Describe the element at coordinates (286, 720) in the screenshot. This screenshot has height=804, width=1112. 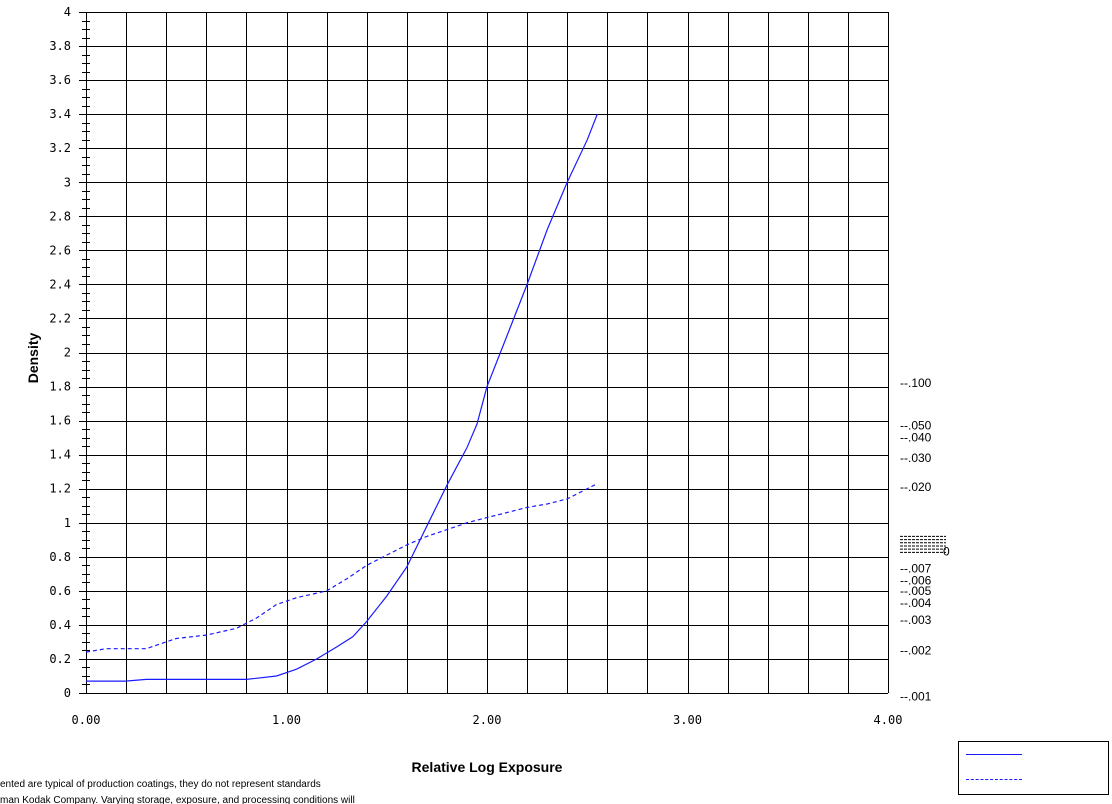
I see `x-tick-label: 1.00` at that location.